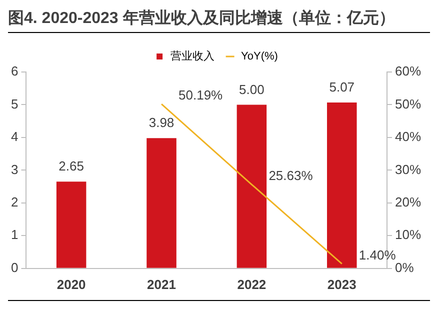  I want to click on y2-tick-label: 50%, so click(408, 104).